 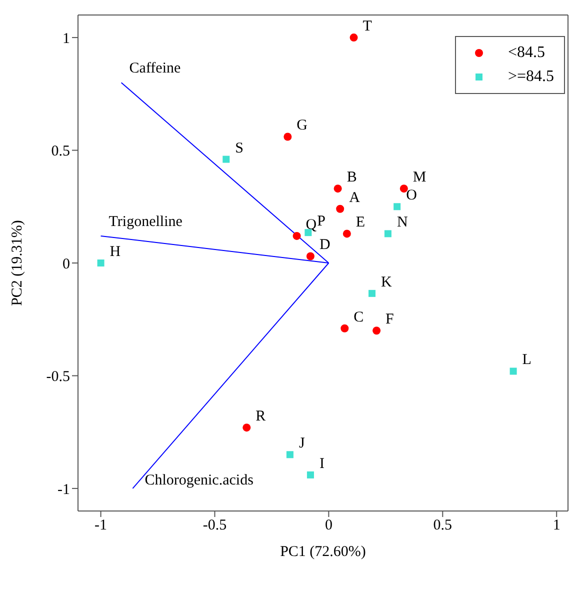 What do you see at coordinates (239, 148) in the screenshot?
I see `data-label: S` at bounding box center [239, 148].